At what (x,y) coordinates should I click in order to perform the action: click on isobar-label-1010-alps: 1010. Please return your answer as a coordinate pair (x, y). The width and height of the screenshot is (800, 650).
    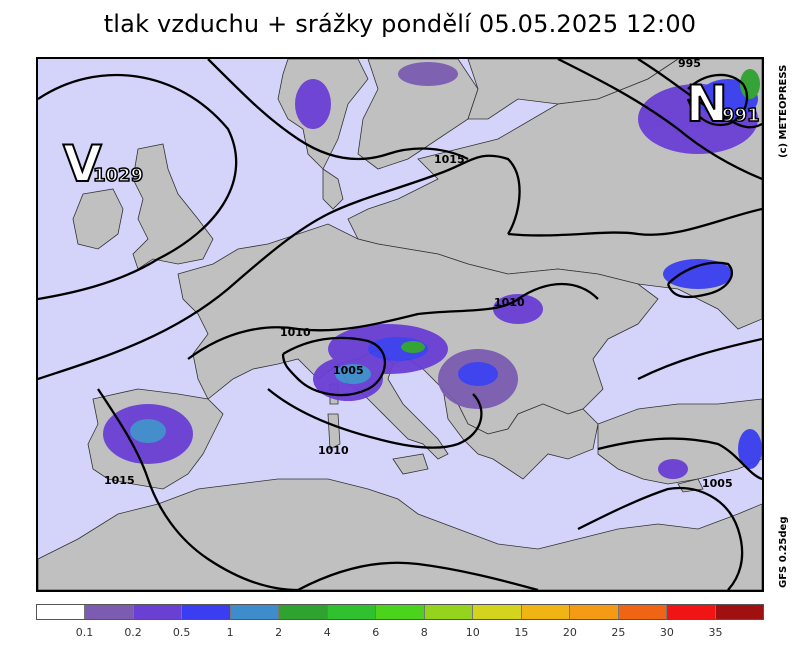
    Looking at the image, I should click on (295, 332).